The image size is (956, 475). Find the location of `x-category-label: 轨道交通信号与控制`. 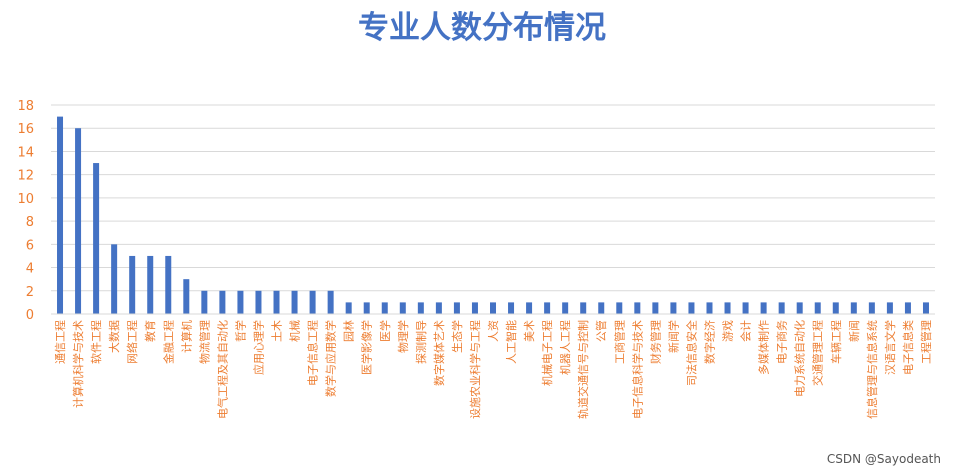

x-category-label: 轨道交通信号与控制 is located at coordinates (583, 369).